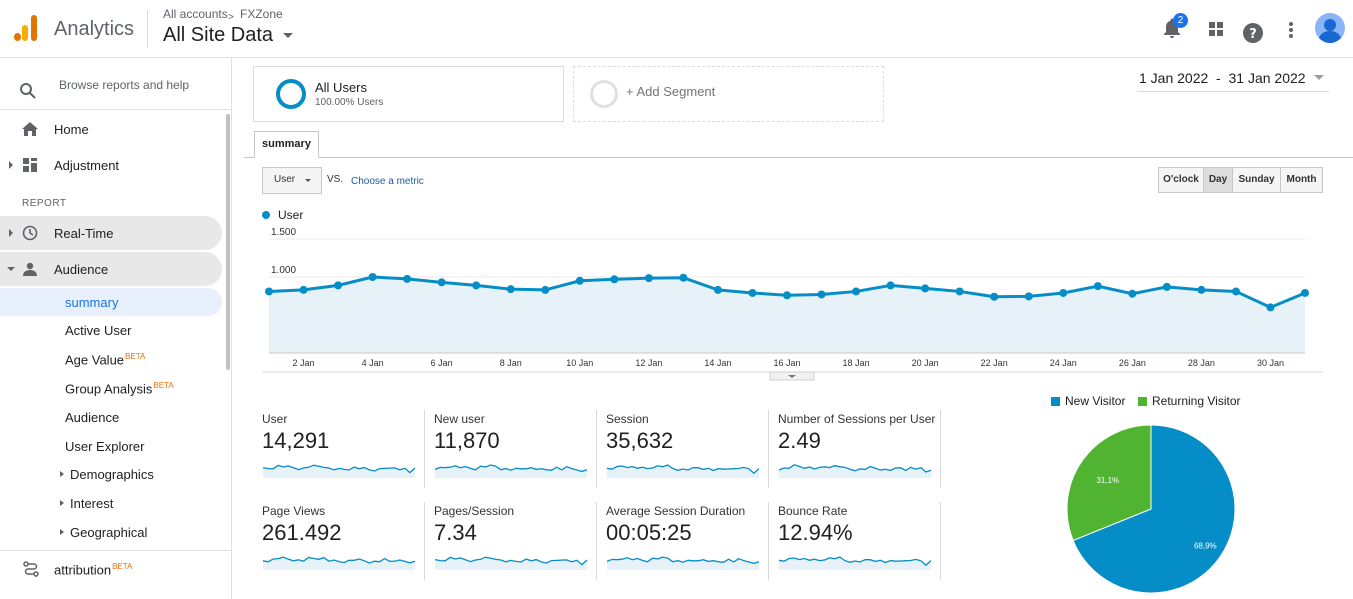 This screenshot has height=599, width=1353. Describe the element at coordinates (304, 363) in the screenshot. I see `x-tick-label: 2 Jan` at that location.